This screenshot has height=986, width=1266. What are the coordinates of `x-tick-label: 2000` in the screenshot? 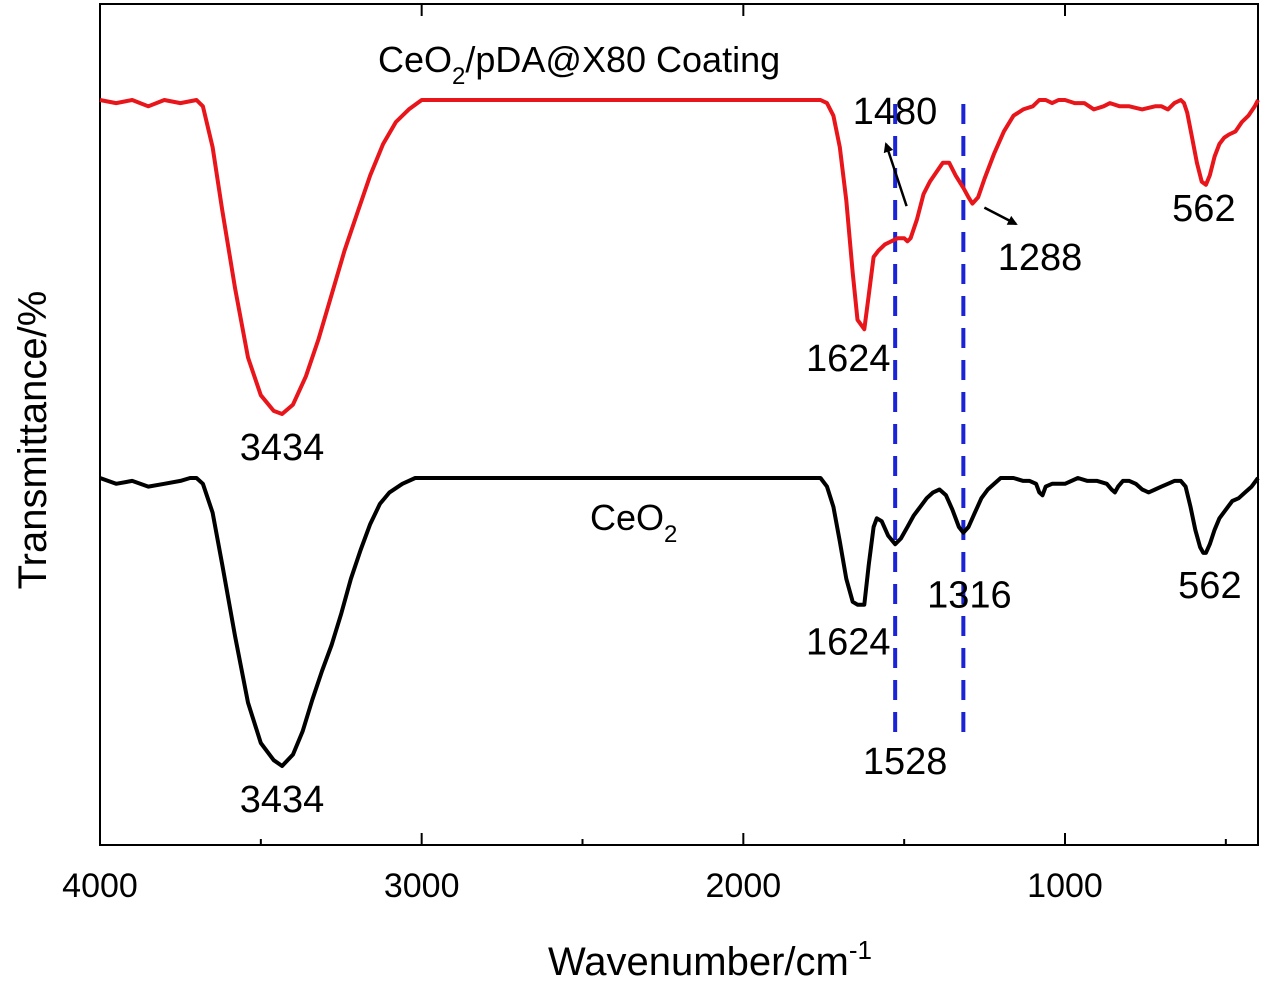 It's located at (744, 886).